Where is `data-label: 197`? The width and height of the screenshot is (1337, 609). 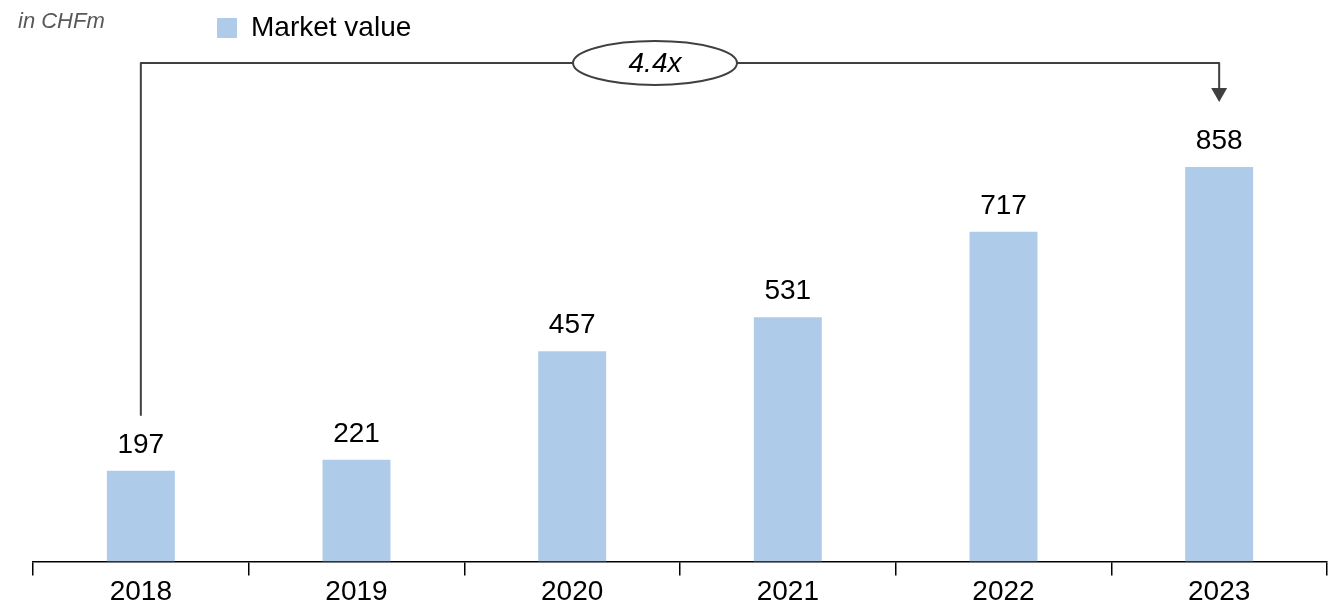
data-label: 197 is located at coordinates (141, 443).